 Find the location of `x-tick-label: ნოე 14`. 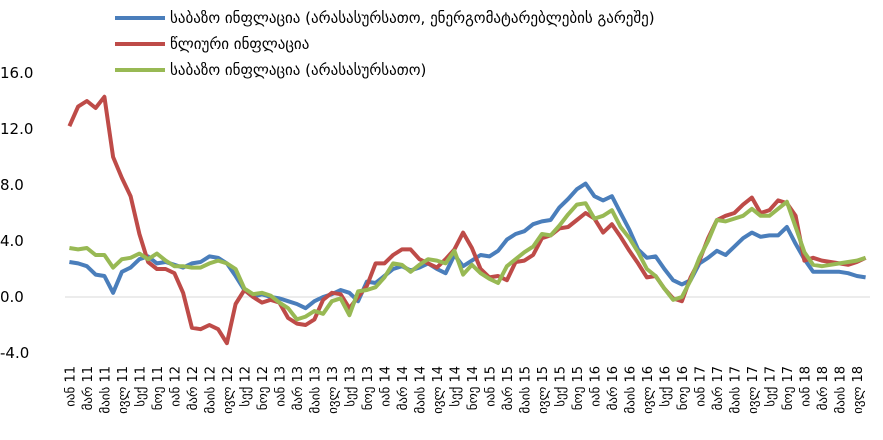

x-tick-label: ნოე 14 is located at coordinates (473, 388).